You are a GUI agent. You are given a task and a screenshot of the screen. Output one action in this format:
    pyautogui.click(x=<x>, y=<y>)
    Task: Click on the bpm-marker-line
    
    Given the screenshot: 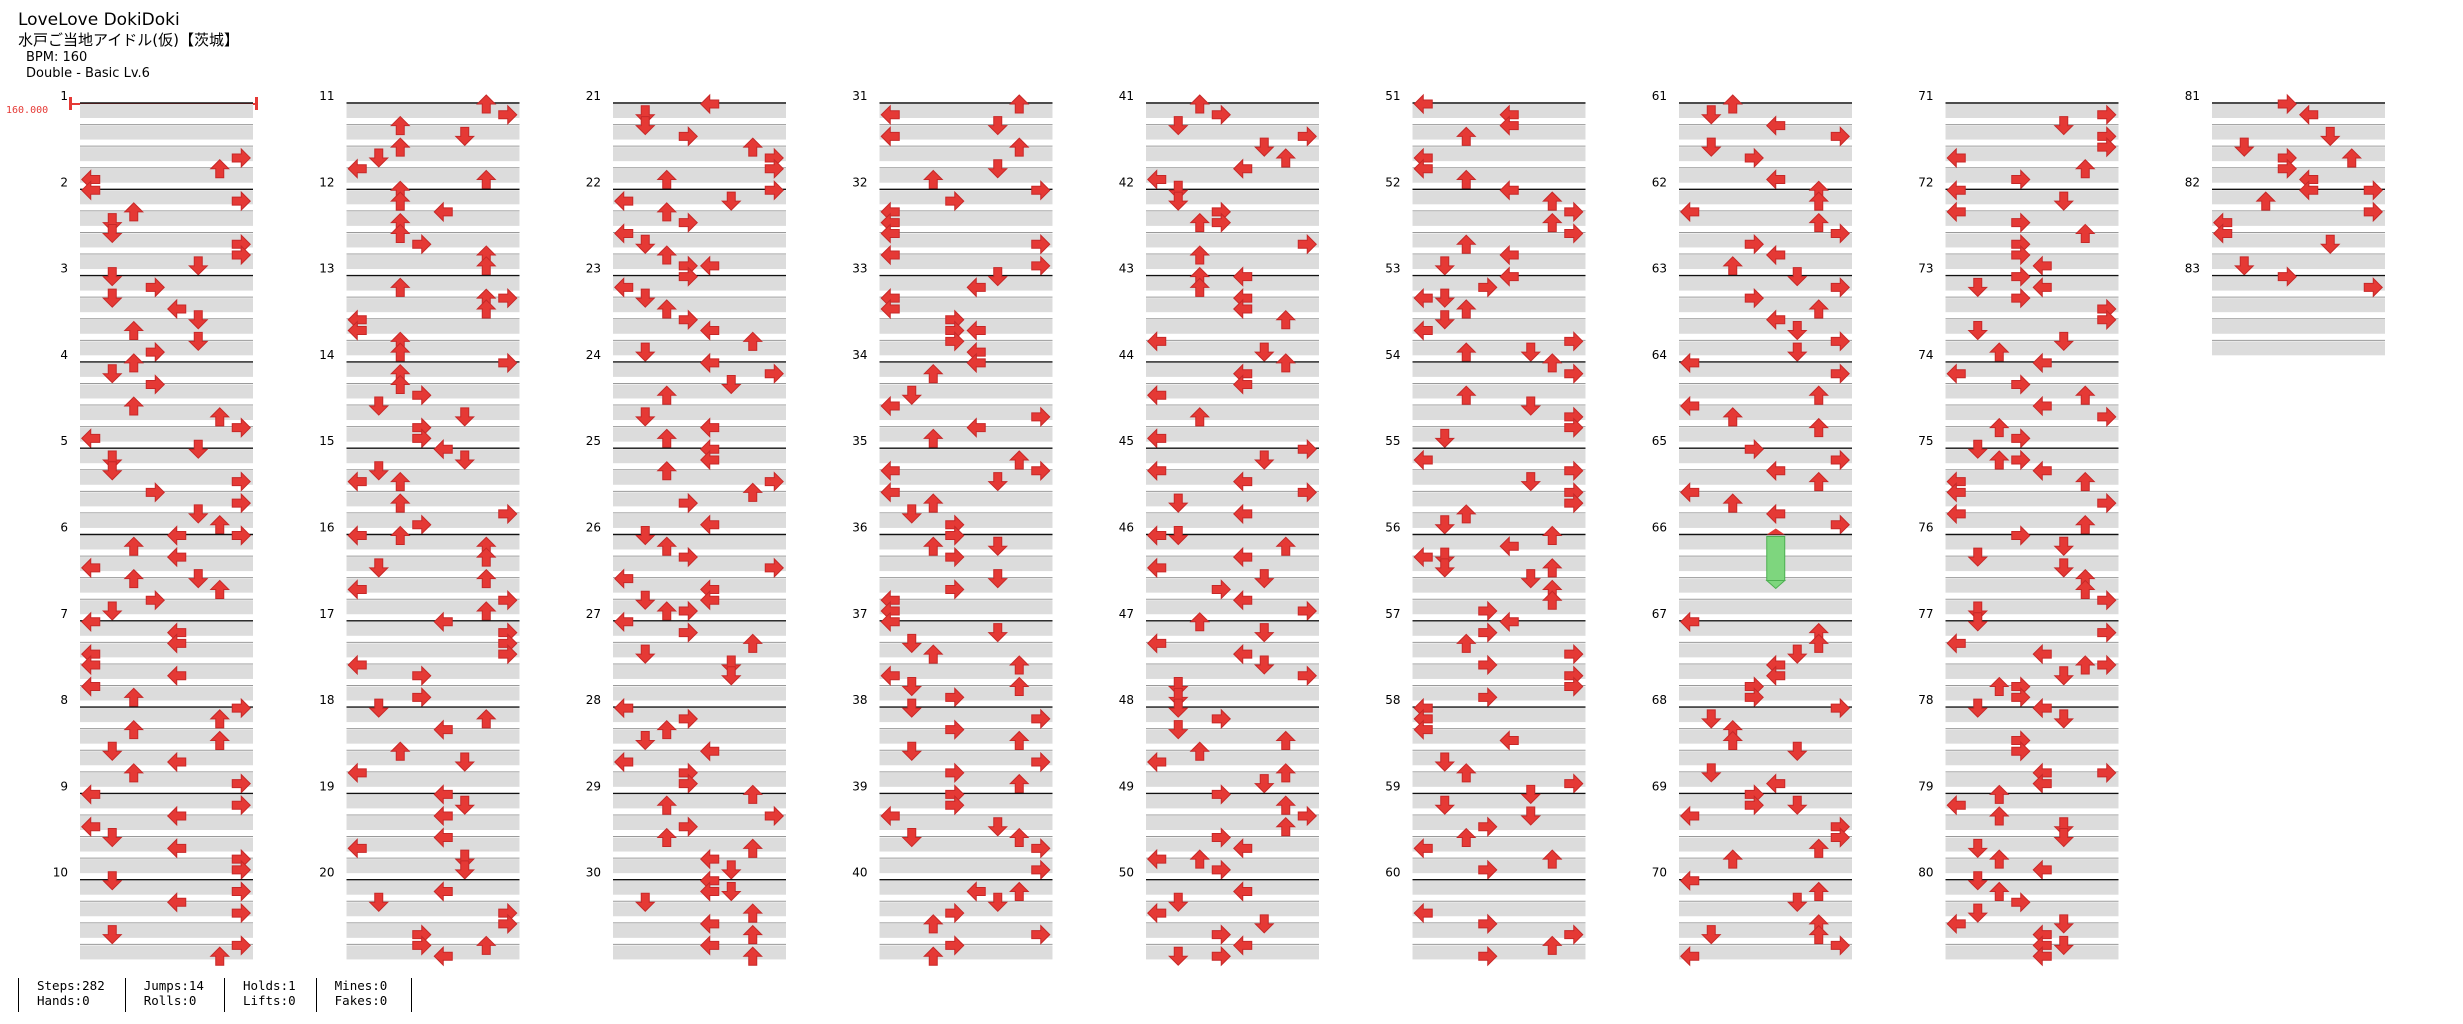 What is the action you would take?
    pyautogui.click(x=164, y=104)
    